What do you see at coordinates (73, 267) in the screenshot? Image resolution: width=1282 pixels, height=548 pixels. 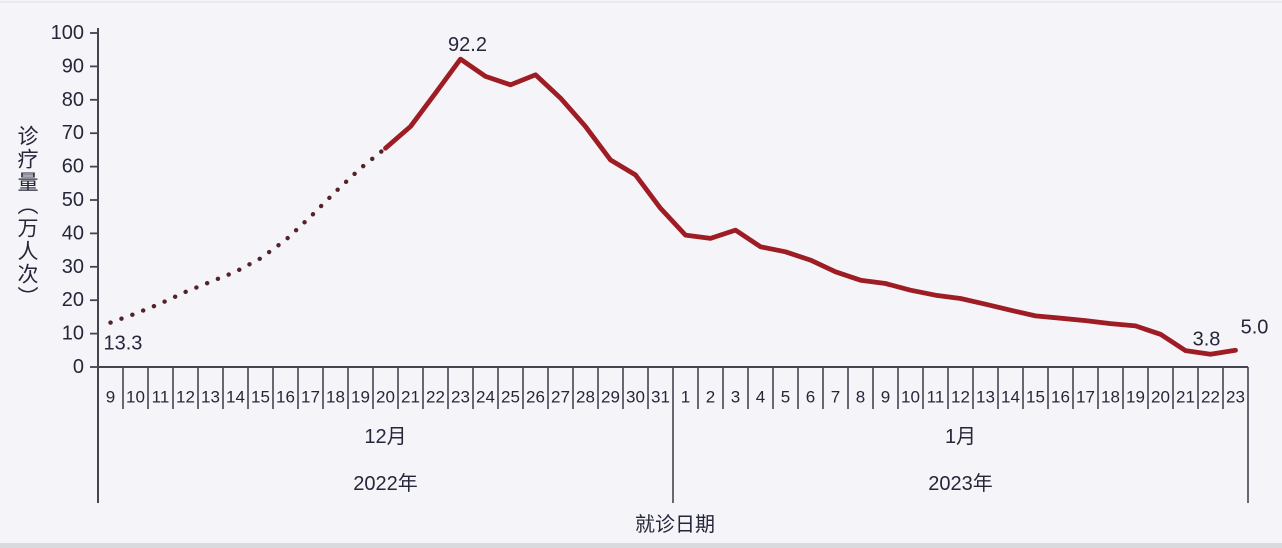 I see `y-tick-label: 30` at bounding box center [73, 267].